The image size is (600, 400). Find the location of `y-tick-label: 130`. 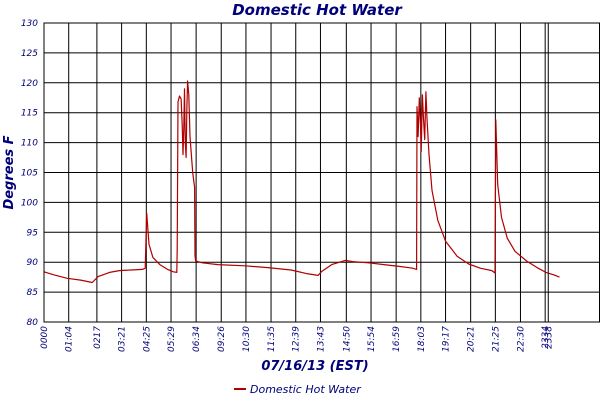

y-tick-label: 130 is located at coordinates (29, 24).